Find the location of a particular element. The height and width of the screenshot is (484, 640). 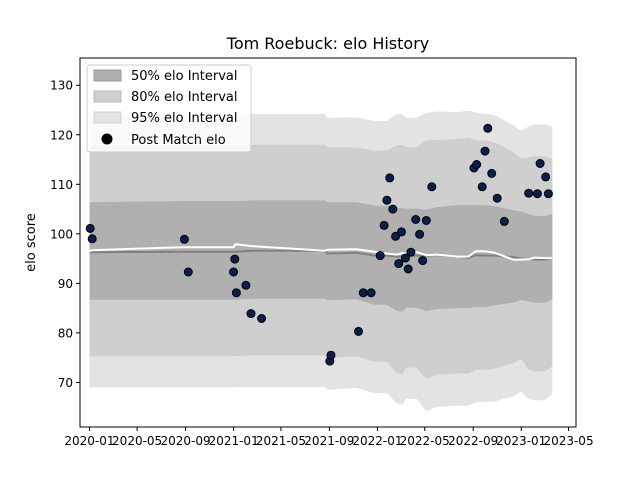

x-tick-label: 2022-01 is located at coordinates (377, 441).